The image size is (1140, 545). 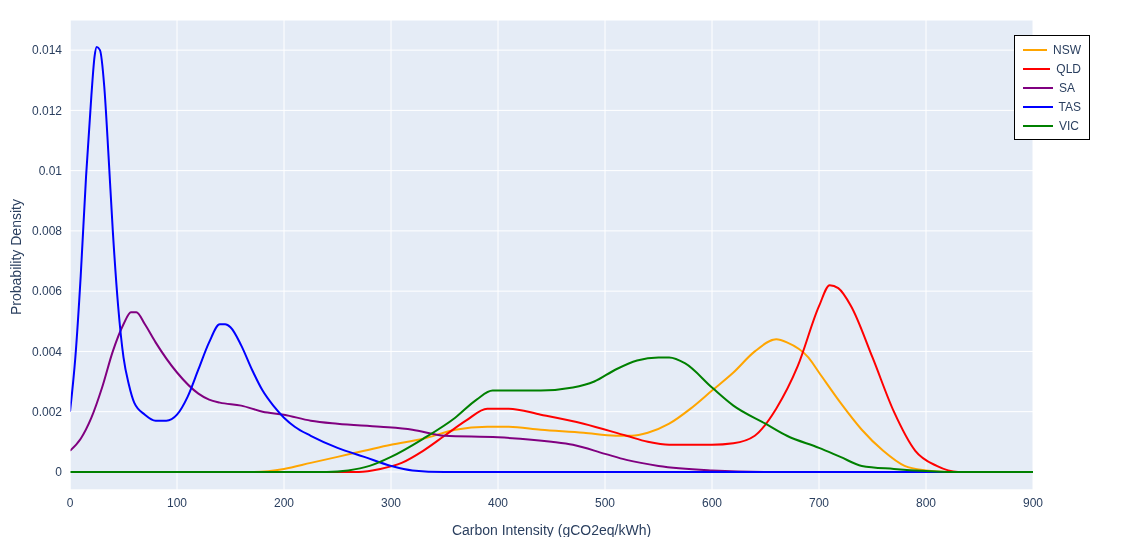 What do you see at coordinates (70, 502) in the screenshot?
I see `x-tick-label: 0` at bounding box center [70, 502].